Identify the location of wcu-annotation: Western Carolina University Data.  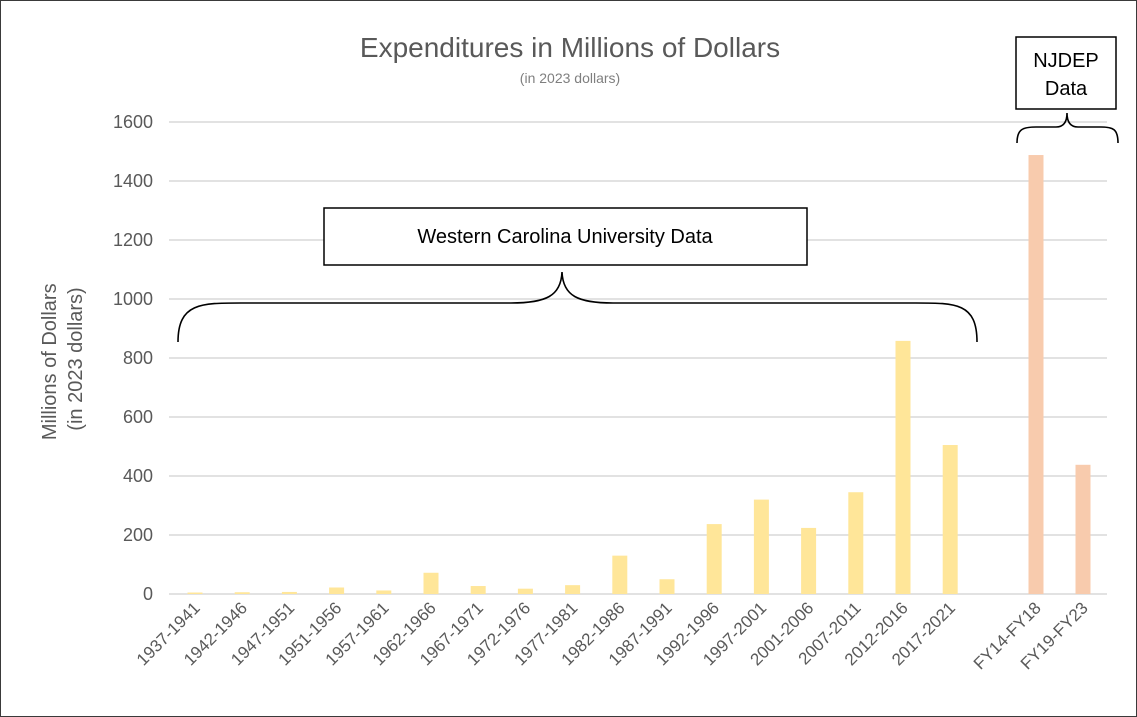
(577, 275).